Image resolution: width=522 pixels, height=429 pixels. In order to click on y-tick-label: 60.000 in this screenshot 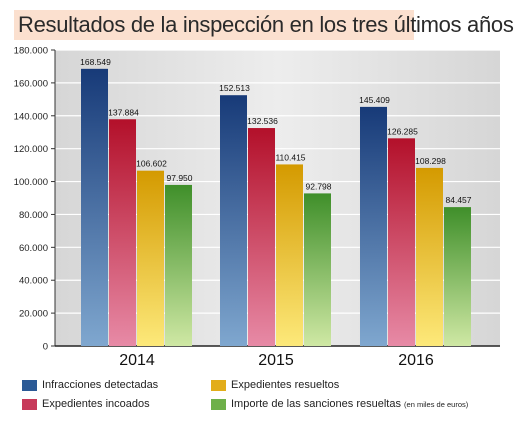, I will do `click(33, 248)`.